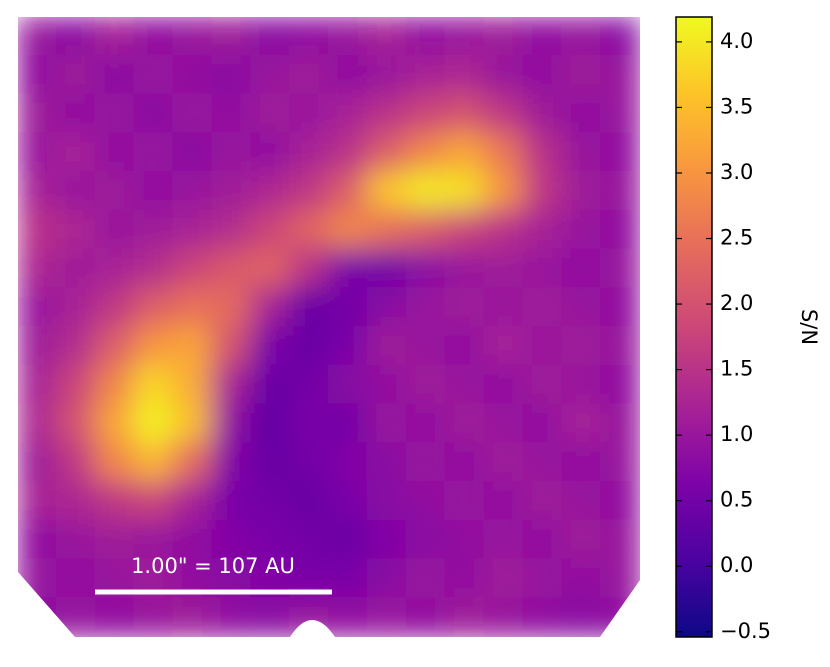  Describe the element at coordinates (736, 434) in the screenshot. I see `colorbar-tick-label: 1.0` at that location.